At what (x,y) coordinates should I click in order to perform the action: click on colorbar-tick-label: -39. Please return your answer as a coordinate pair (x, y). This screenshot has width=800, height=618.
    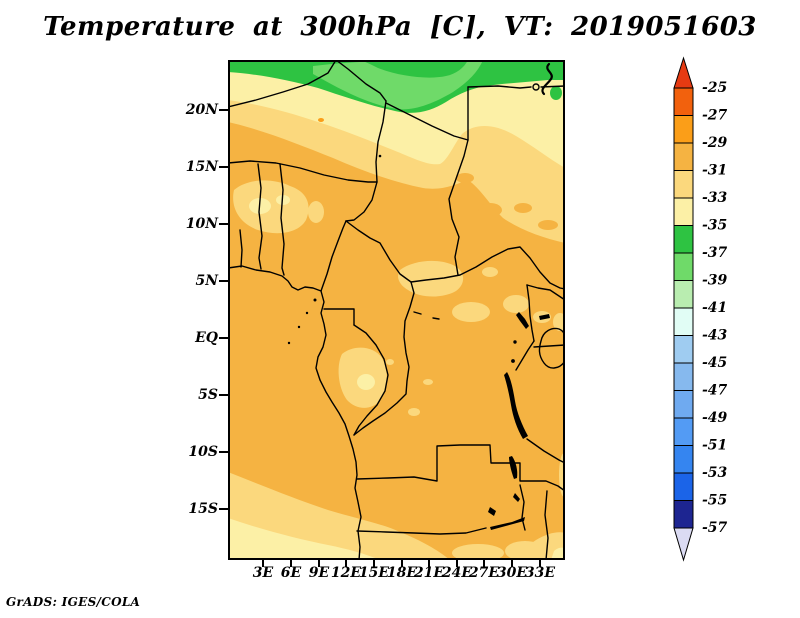
    Looking at the image, I should click on (715, 281).